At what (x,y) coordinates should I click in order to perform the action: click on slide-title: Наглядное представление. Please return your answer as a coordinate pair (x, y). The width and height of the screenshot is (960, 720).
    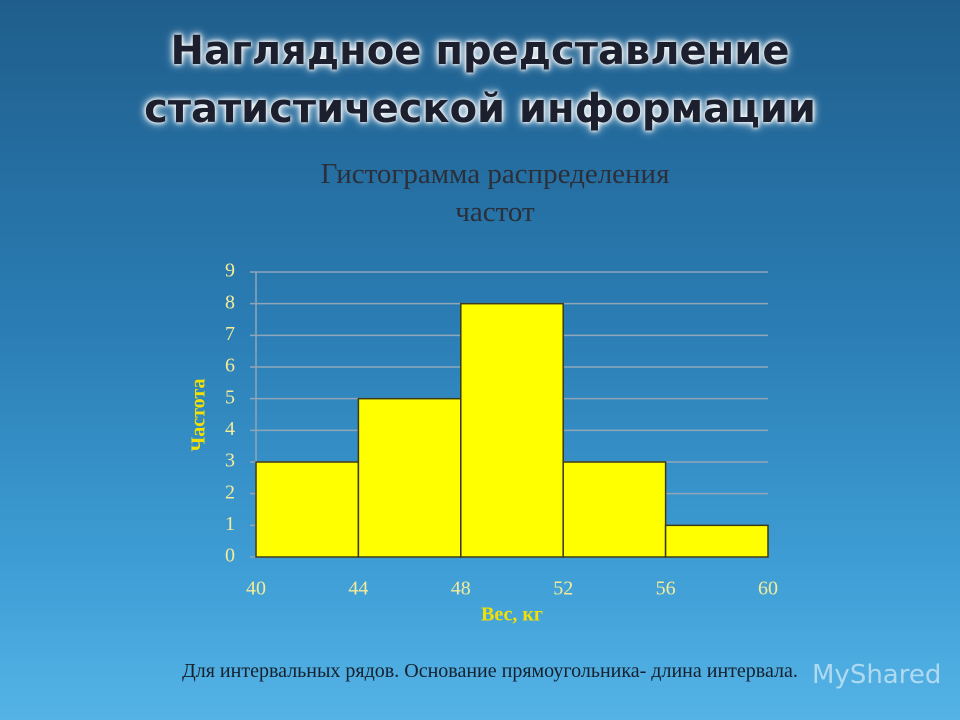
    Looking at the image, I should click on (480, 51).